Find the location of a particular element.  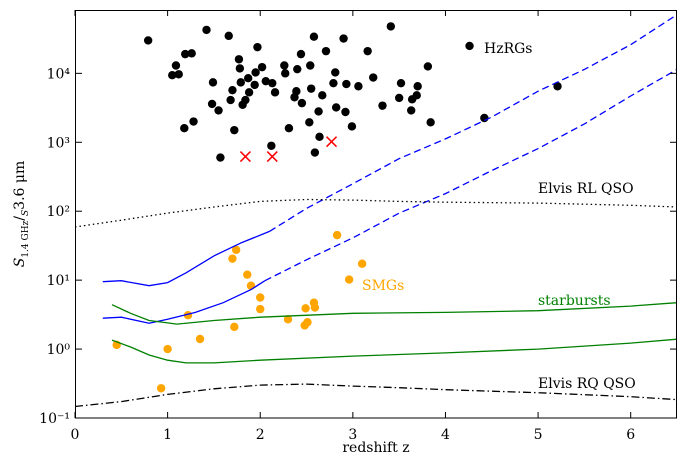

y-label-part: 1.4 GHz is located at coordinates (26, 238).